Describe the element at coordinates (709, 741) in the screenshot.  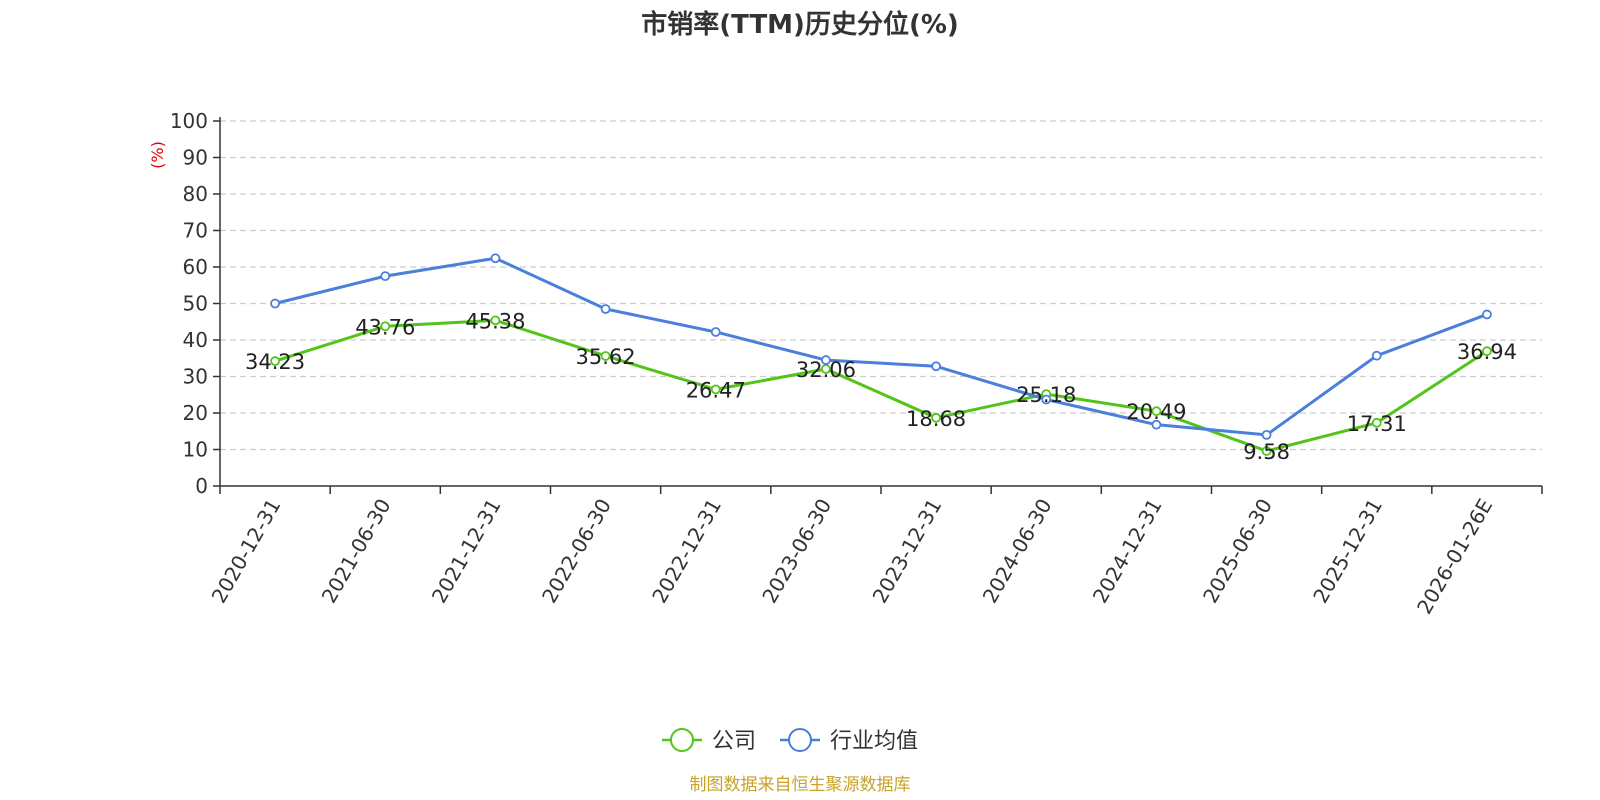
I see `legend-item-company: 公司` at that location.